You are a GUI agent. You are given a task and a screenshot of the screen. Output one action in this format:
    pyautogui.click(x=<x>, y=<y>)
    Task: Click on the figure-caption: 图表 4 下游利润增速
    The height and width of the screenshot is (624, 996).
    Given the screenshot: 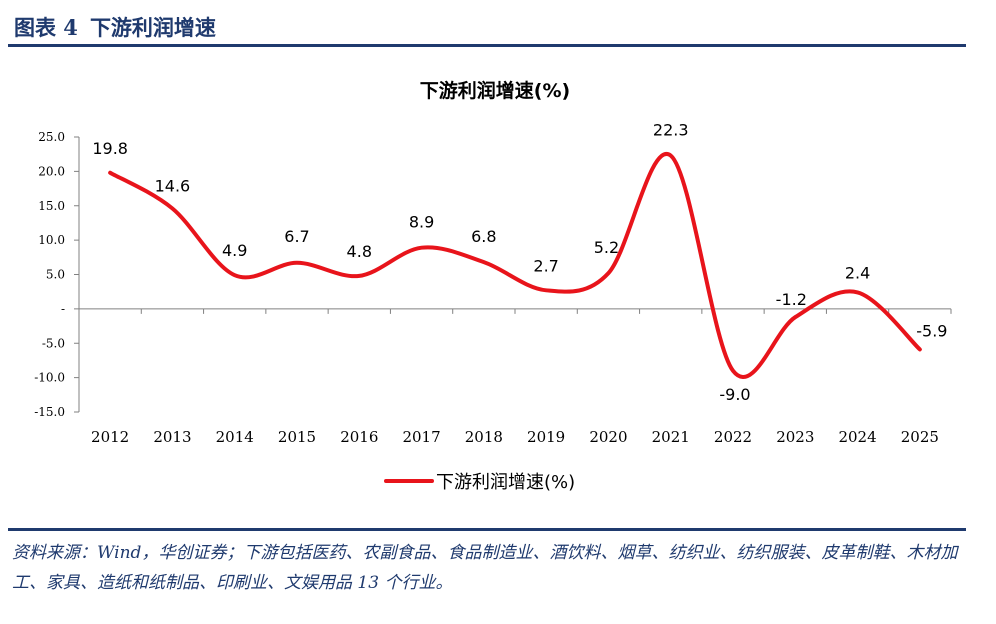 What is the action you would take?
    pyautogui.click(x=121, y=27)
    